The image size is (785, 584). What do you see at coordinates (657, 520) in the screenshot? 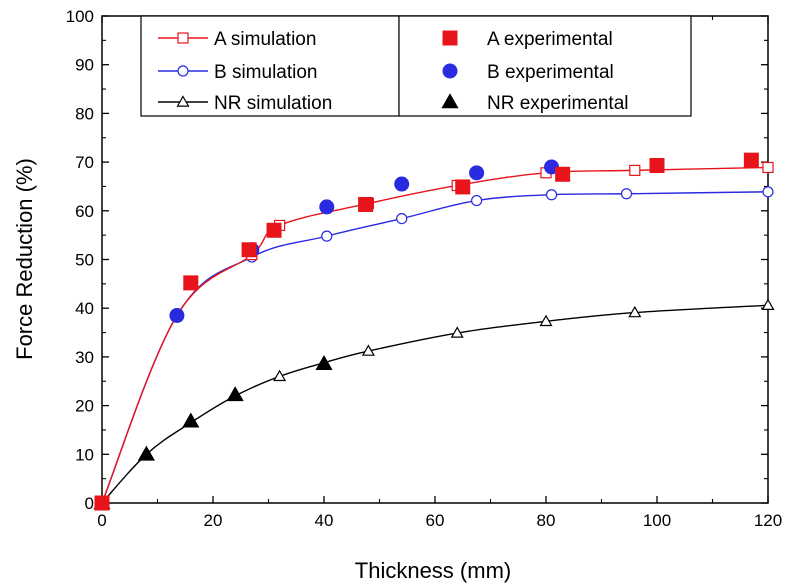
I see `x-tick-label: 100` at bounding box center [657, 520].